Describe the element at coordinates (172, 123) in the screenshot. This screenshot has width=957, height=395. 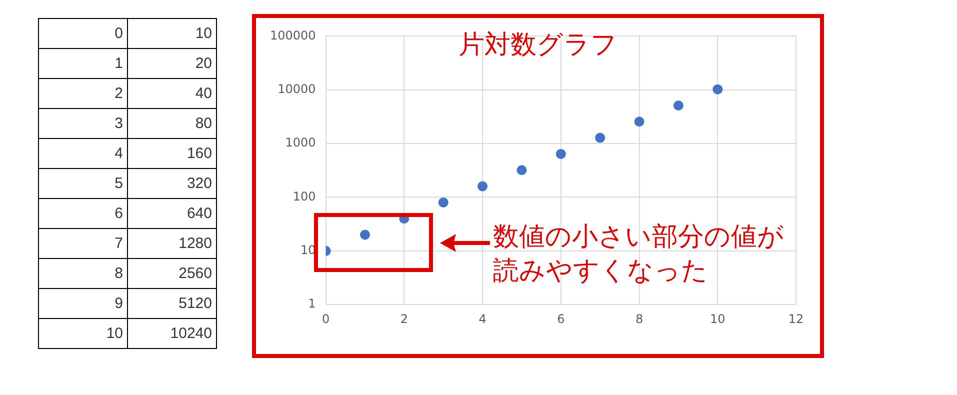
I see `text: 80` at that location.